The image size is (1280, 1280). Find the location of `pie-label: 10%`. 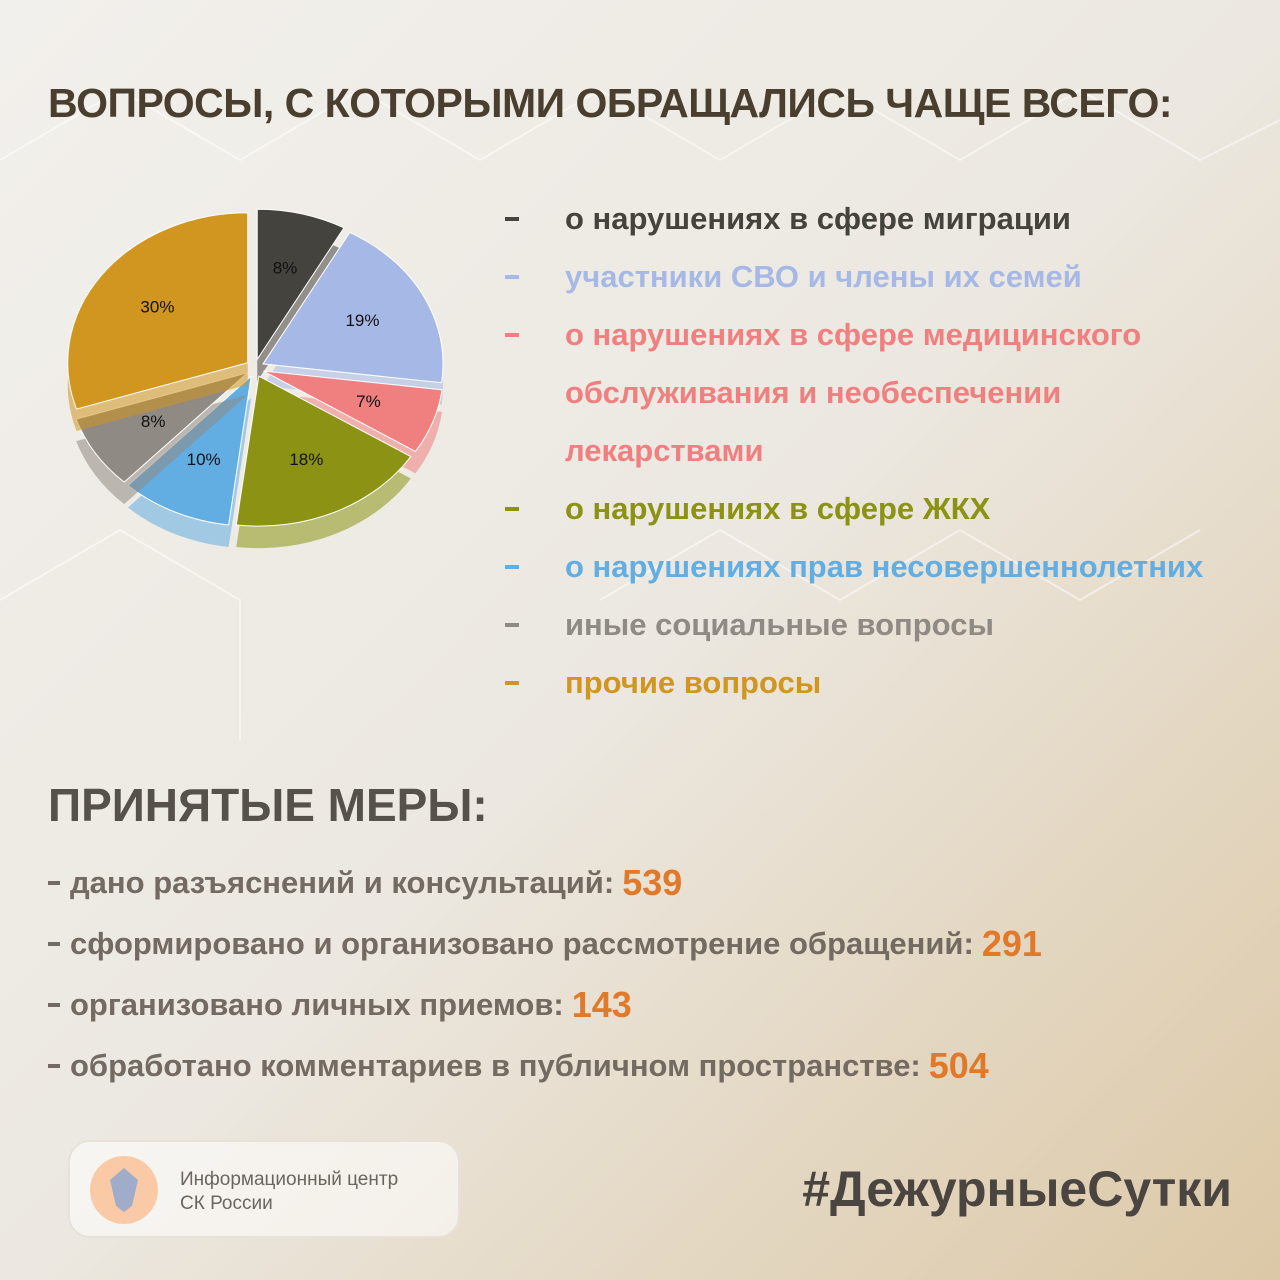

pie-label: 10% is located at coordinates (204, 459).